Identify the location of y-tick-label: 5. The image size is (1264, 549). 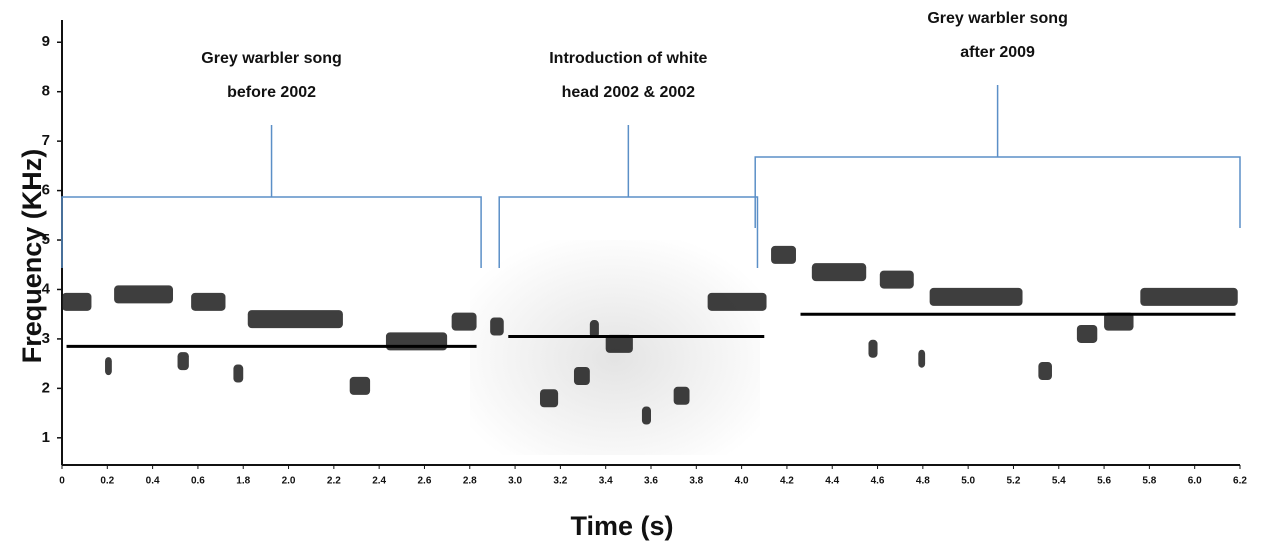
(46, 239).